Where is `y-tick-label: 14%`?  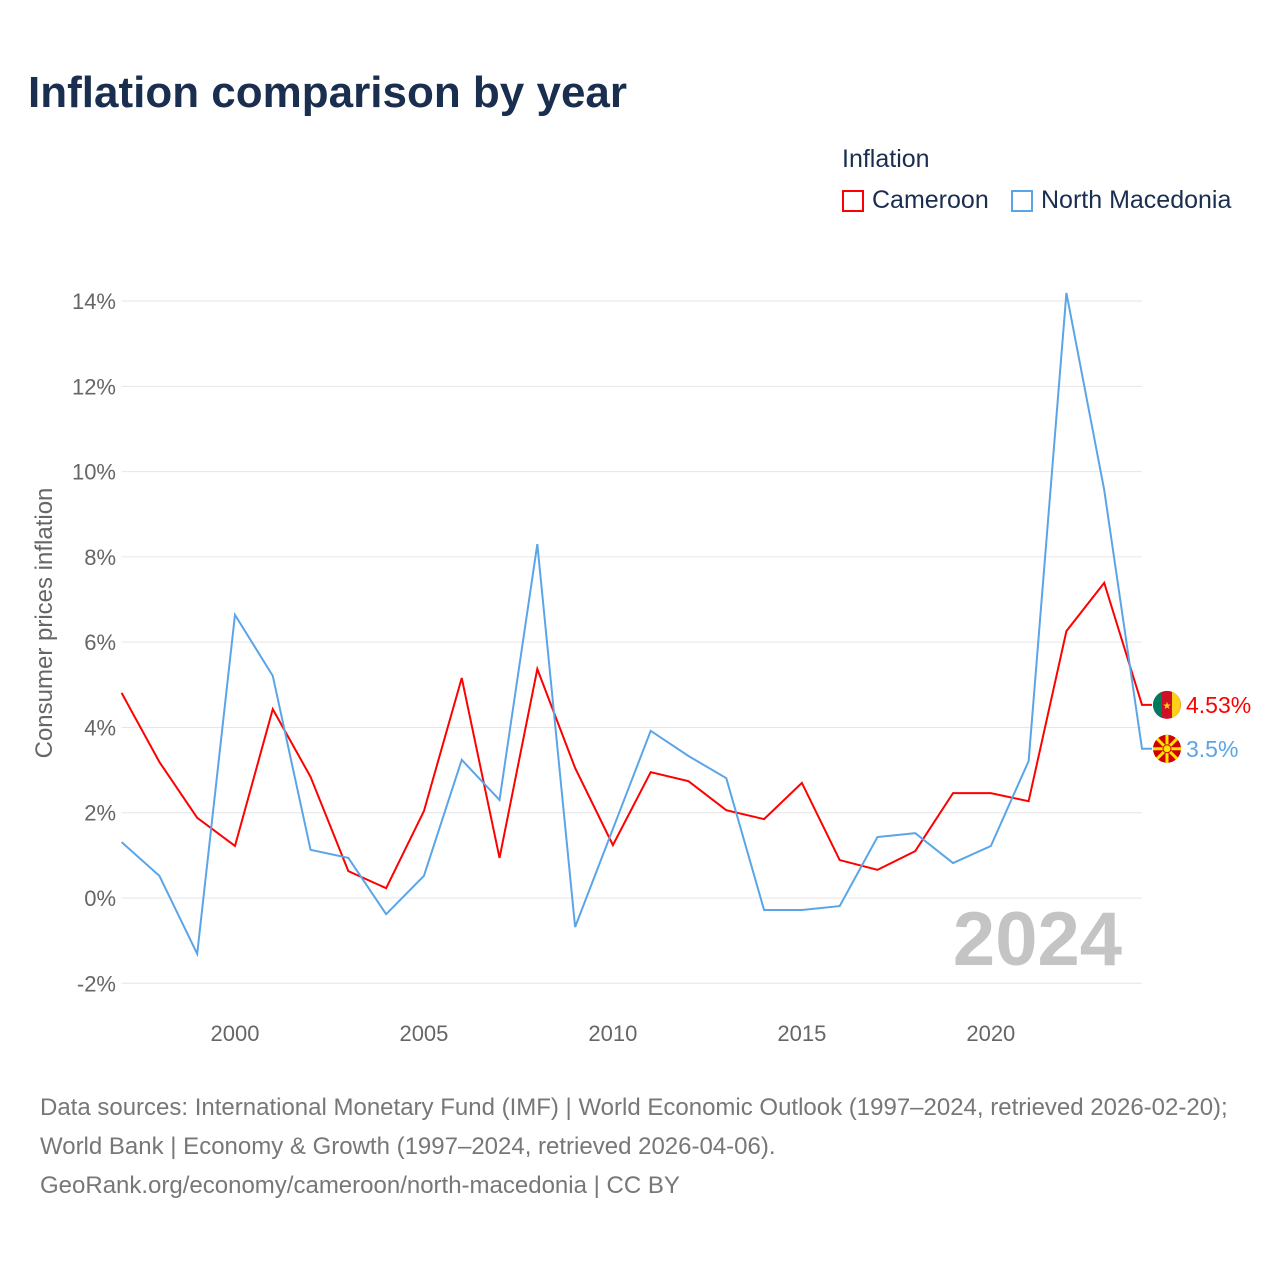 y-tick-label: 14% is located at coordinates (94, 301).